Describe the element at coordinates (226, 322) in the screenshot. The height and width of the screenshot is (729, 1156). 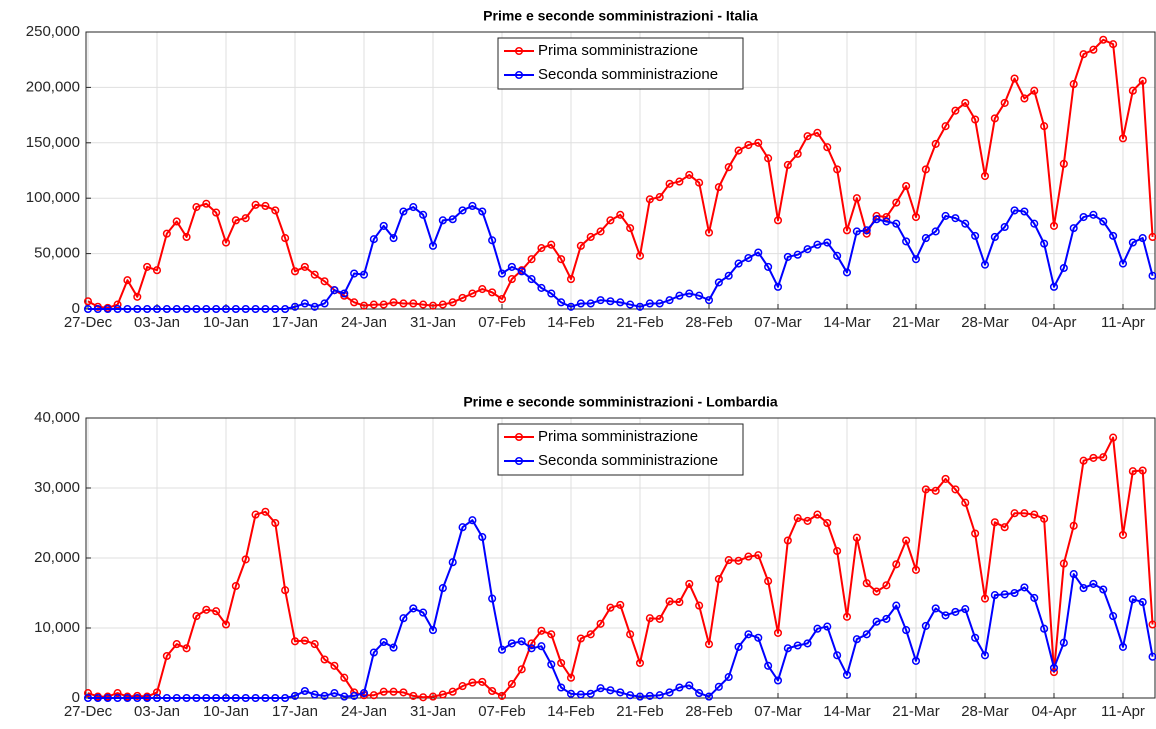
I see `x-tick-label: 10-Jan` at that location.